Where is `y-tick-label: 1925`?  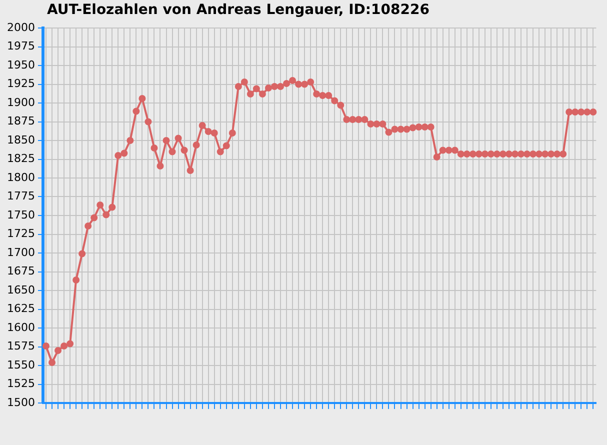
y-tick-label: 1925 is located at coordinates (20, 83).